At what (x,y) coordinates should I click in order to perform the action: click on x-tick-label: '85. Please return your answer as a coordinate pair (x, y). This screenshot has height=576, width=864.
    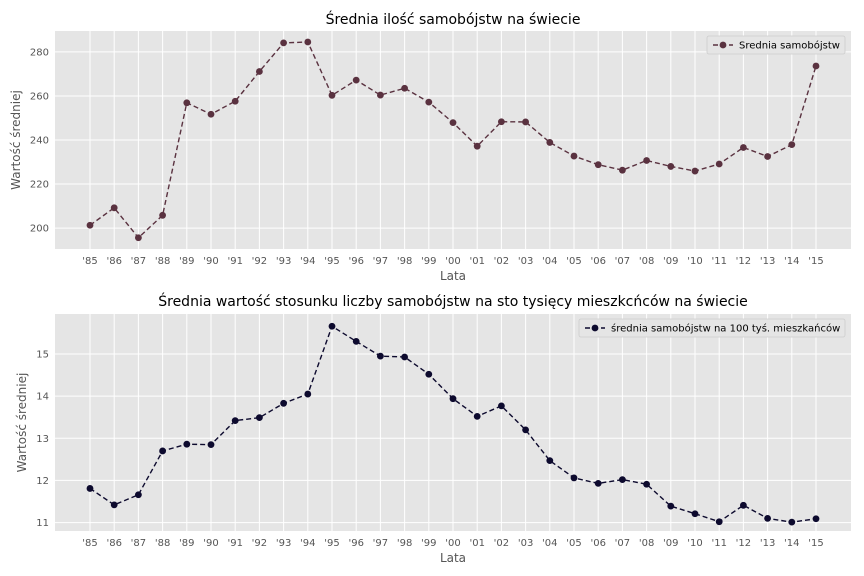
    Looking at the image, I should click on (89, 543).